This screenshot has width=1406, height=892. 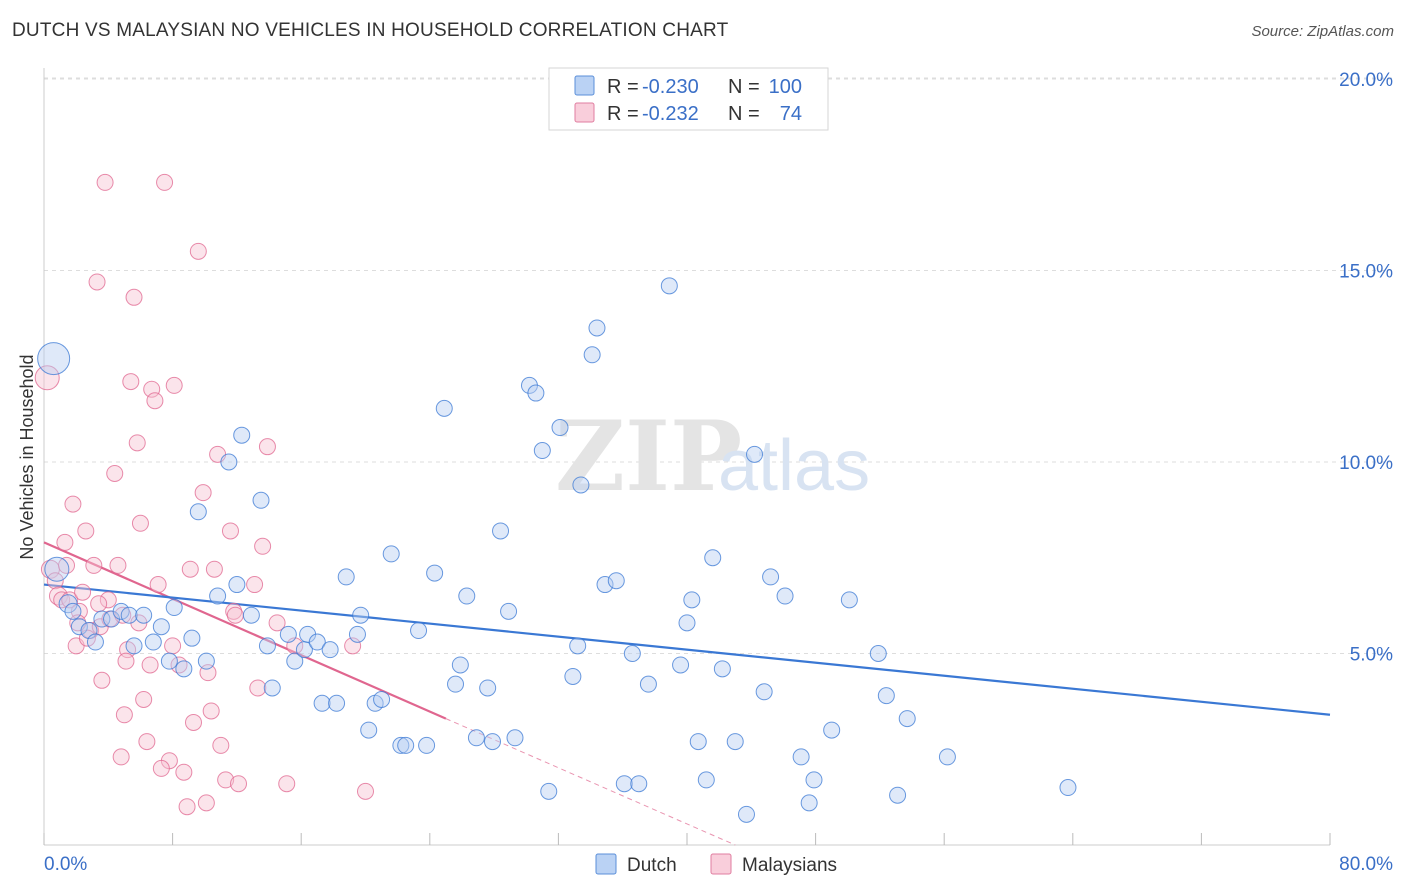 What do you see at coordinates (648, 456) in the screenshot?
I see `watermark-zip: ZIP` at bounding box center [648, 456].